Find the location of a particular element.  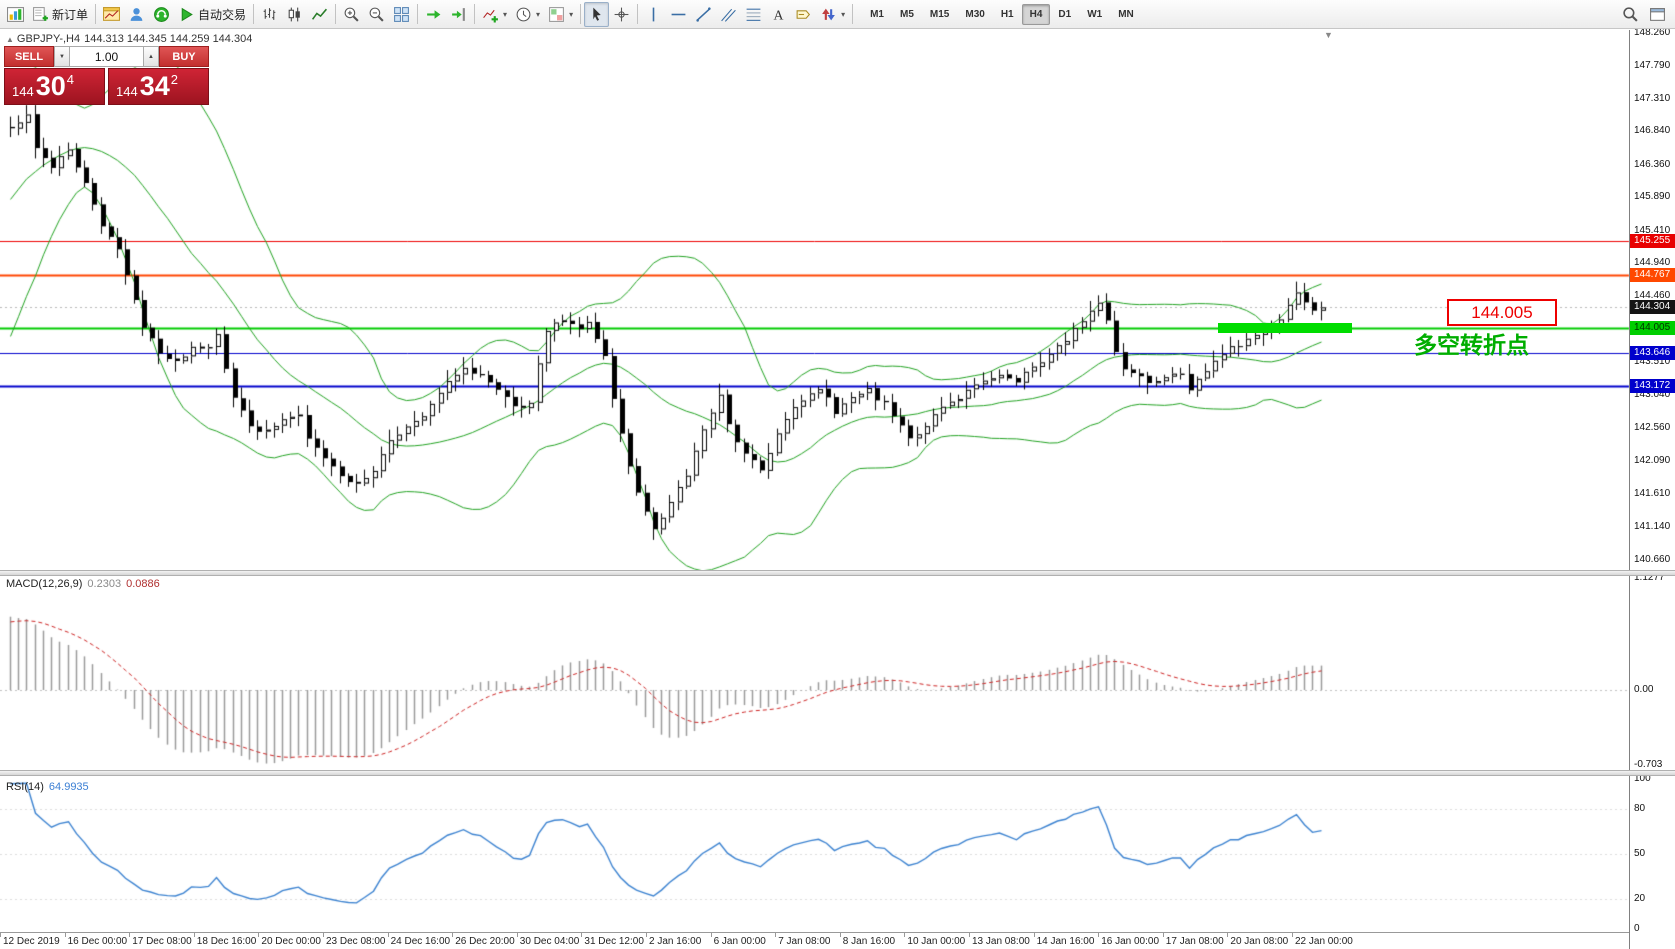

macd-name: MACD(12,26,9) is located at coordinates (44, 584).